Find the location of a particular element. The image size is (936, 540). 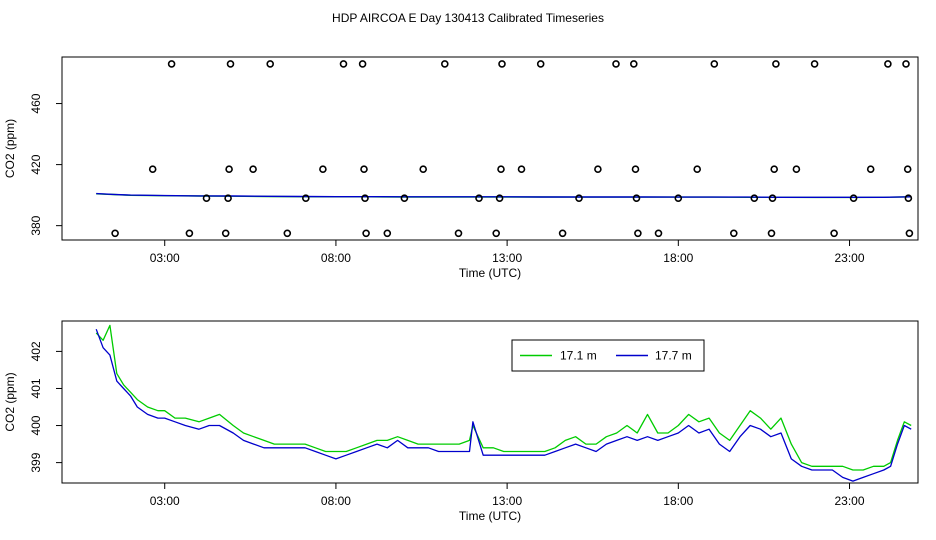

y-tick-label: 402 is located at coordinates (36, 351).